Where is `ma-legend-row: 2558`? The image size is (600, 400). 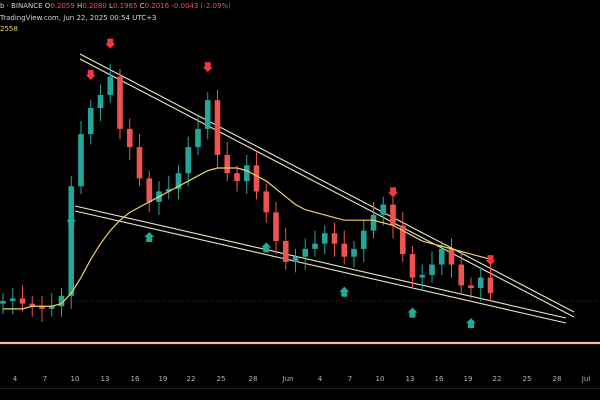 ma-legend-row: 2558 is located at coordinates (9, 29).